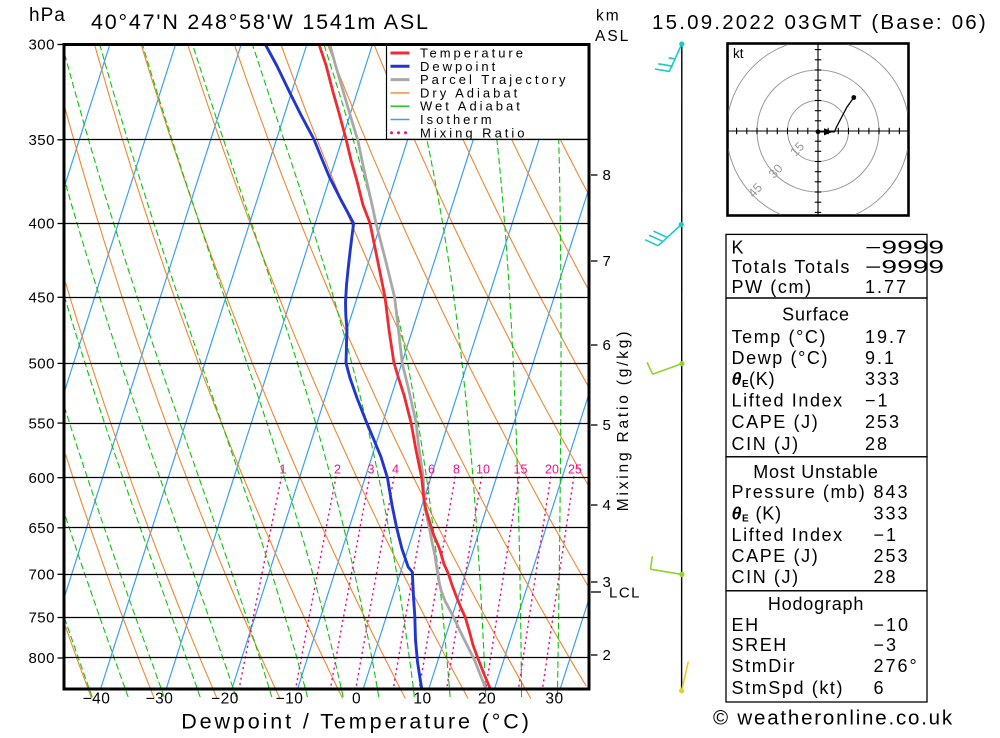 The height and width of the screenshot is (738, 1000). I want to click on svg-text: 7, so click(607, 261).